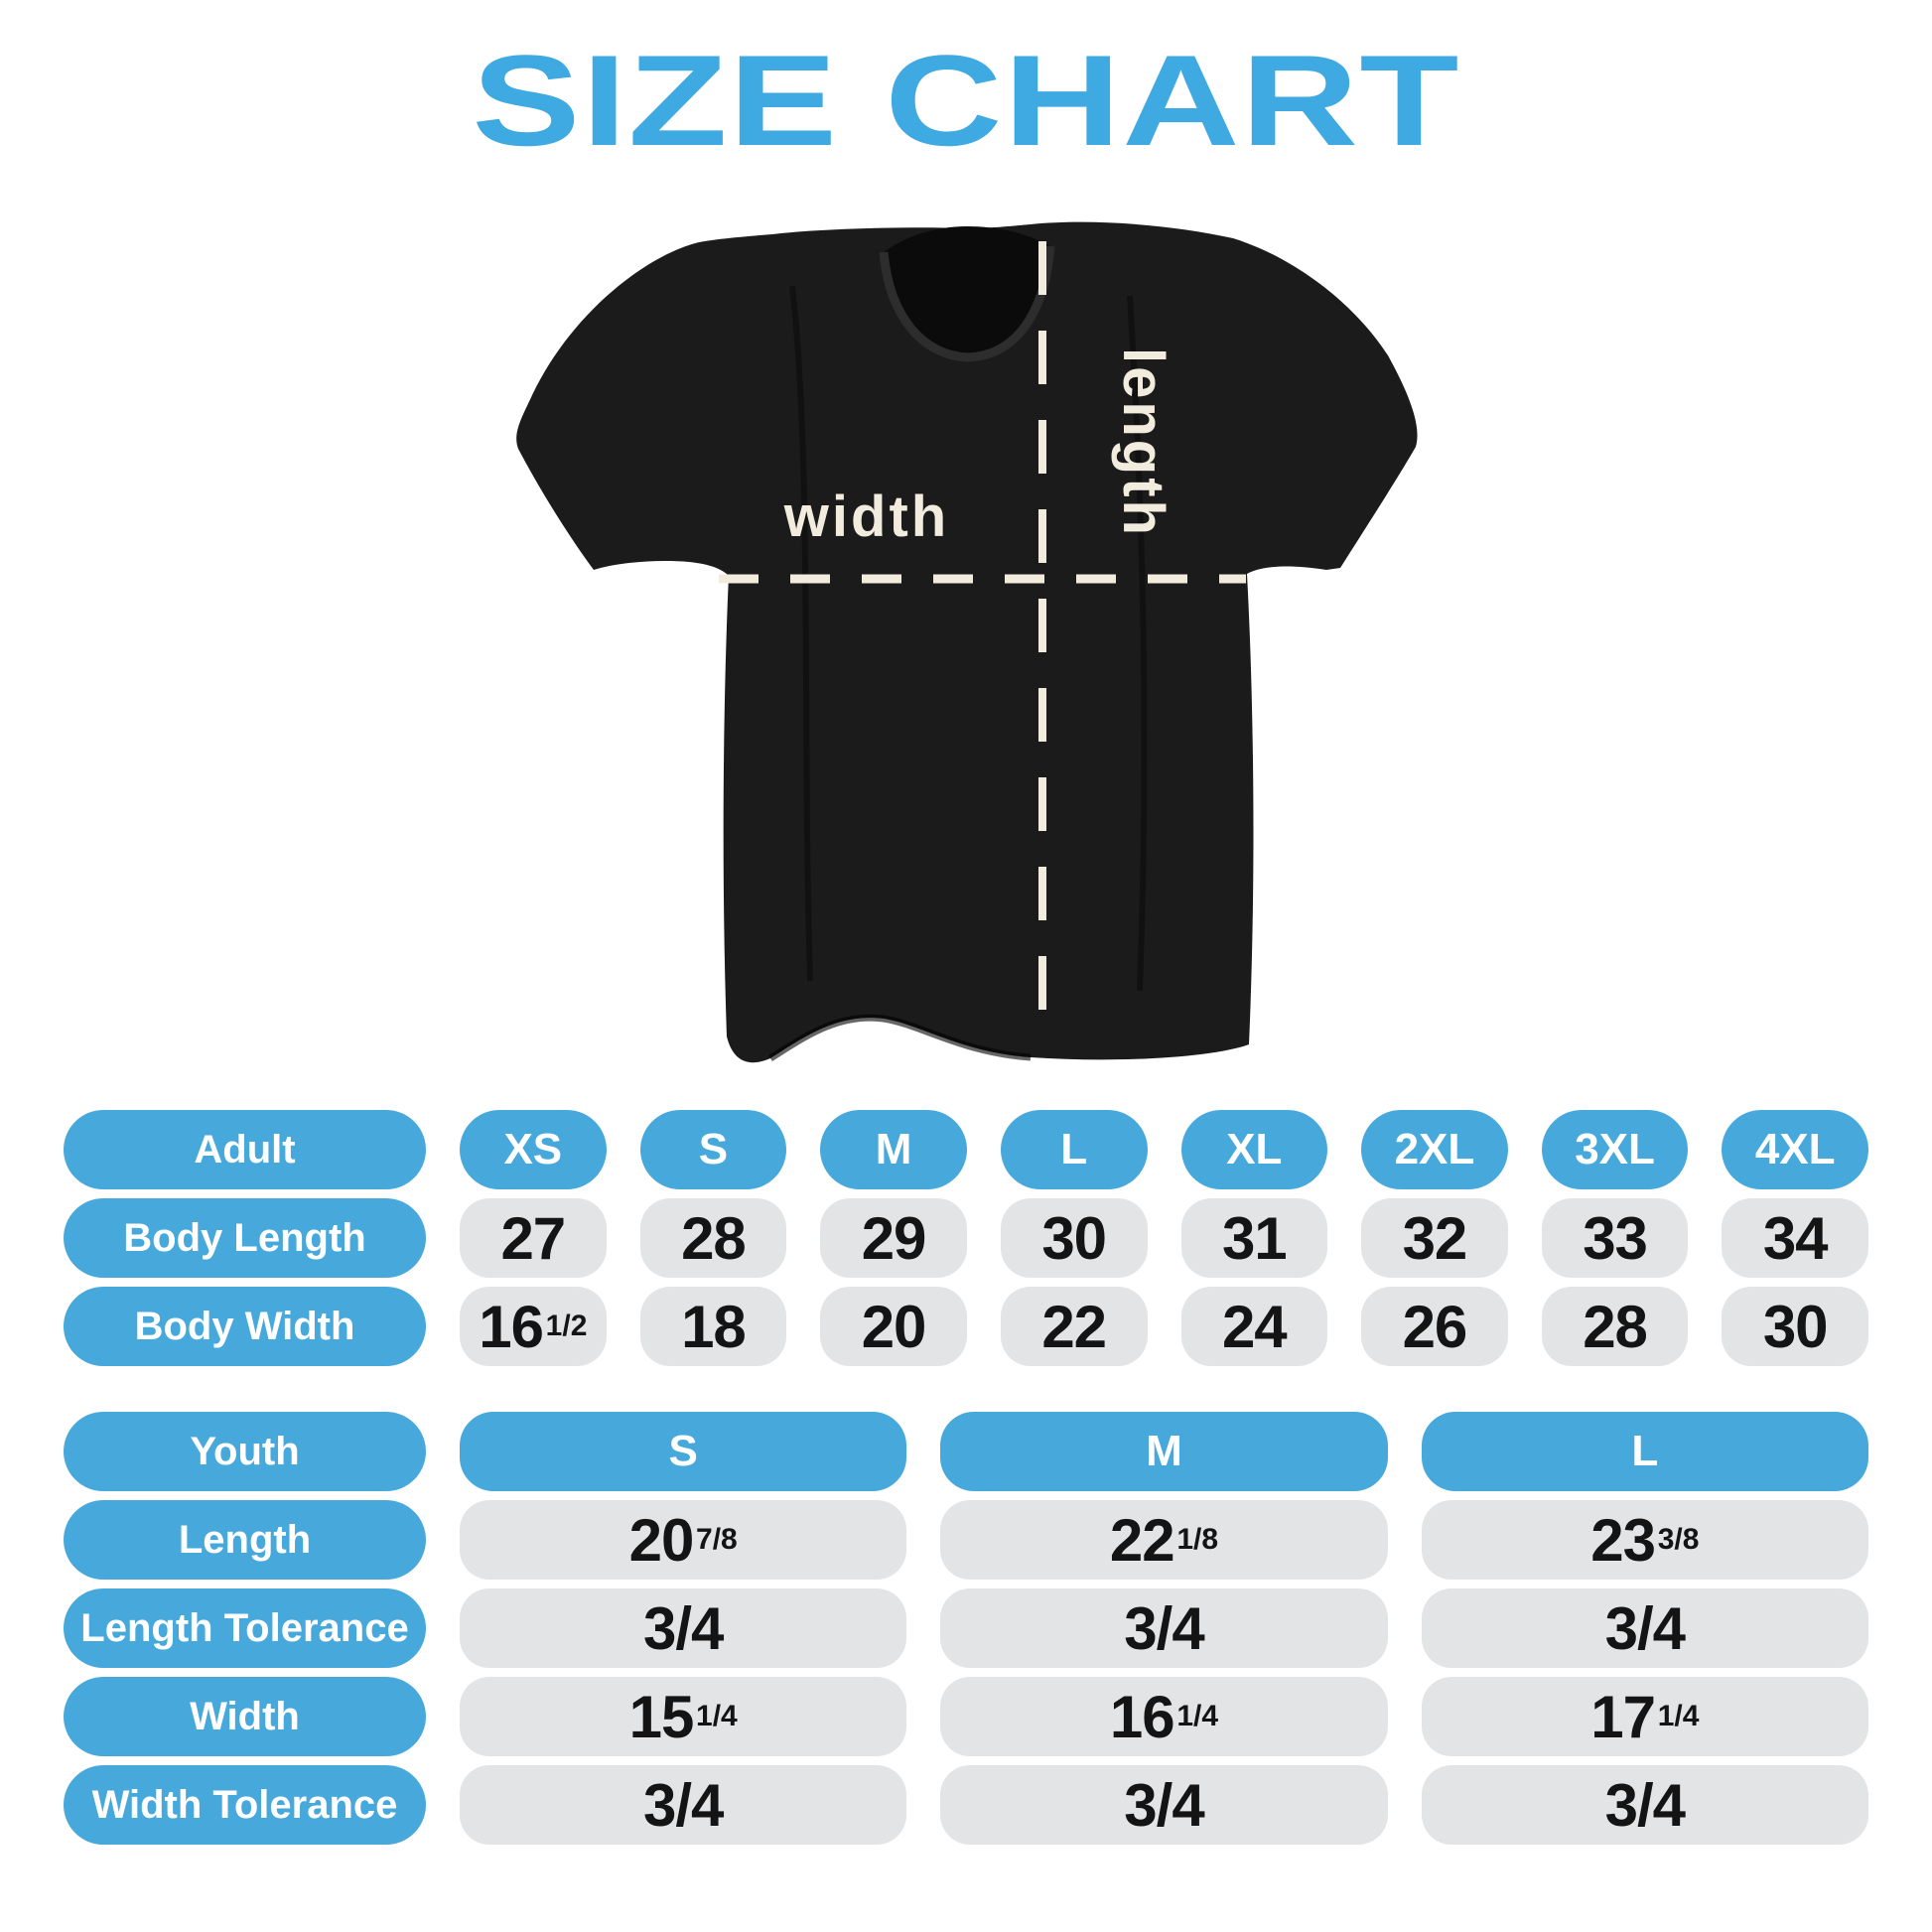 Image resolution: width=1932 pixels, height=1932 pixels. Describe the element at coordinates (245, 1540) in the screenshot. I see `youth-size-table-row-label: Length` at that location.